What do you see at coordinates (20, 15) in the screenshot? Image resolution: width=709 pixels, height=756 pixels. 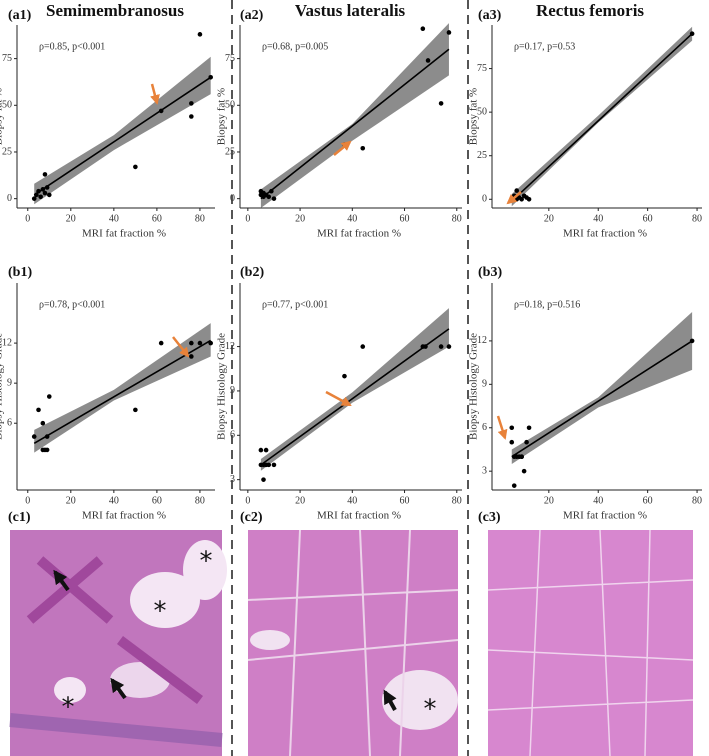 I see `panel-label: (a1)` at bounding box center [20, 15].